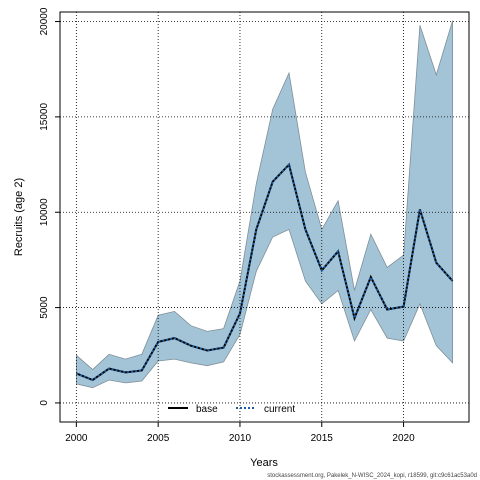 The image size is (480, 480). What do you see at coordinates (231, 409) in the screenshot?
I see `legend: base current` at bounding box center [231, 409].